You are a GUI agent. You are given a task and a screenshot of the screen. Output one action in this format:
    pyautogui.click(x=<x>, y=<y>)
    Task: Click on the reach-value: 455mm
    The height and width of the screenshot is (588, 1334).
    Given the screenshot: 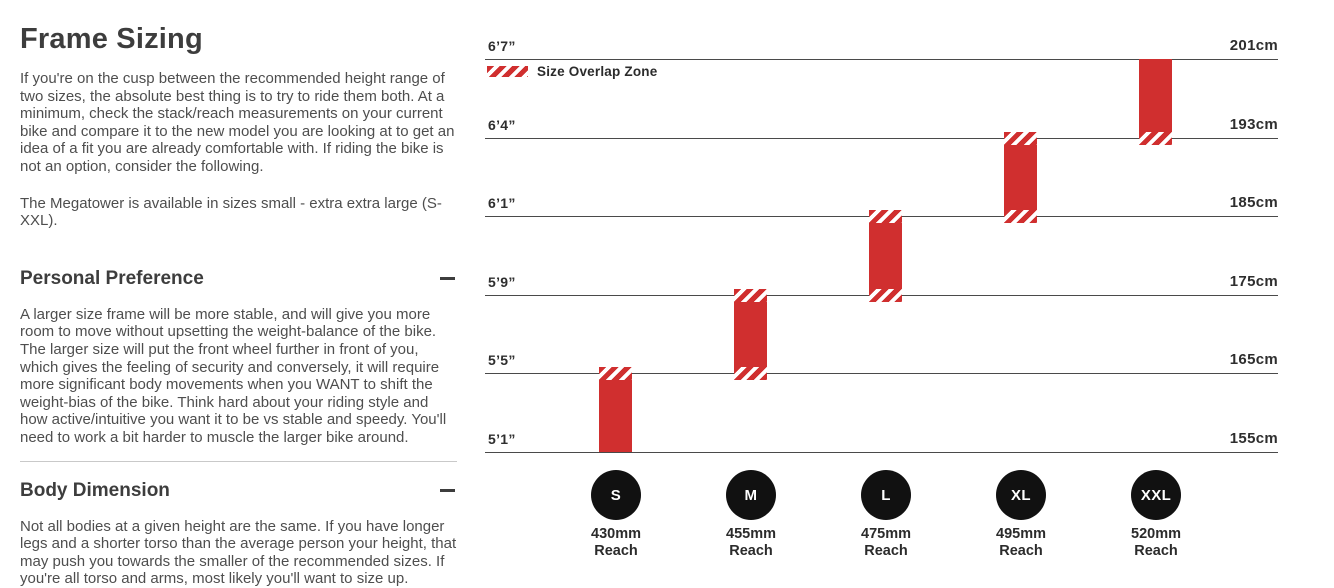 What is the action you would take?
    pyautogui.click(x=751, y=534)
    